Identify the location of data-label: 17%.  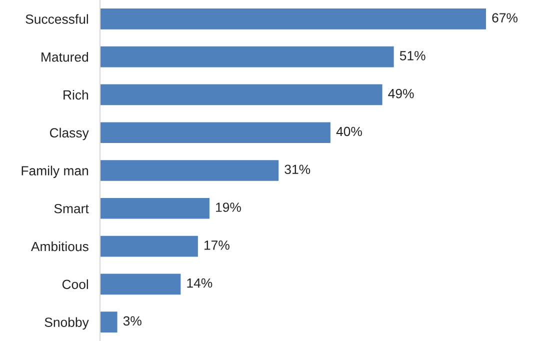
(217, 245).